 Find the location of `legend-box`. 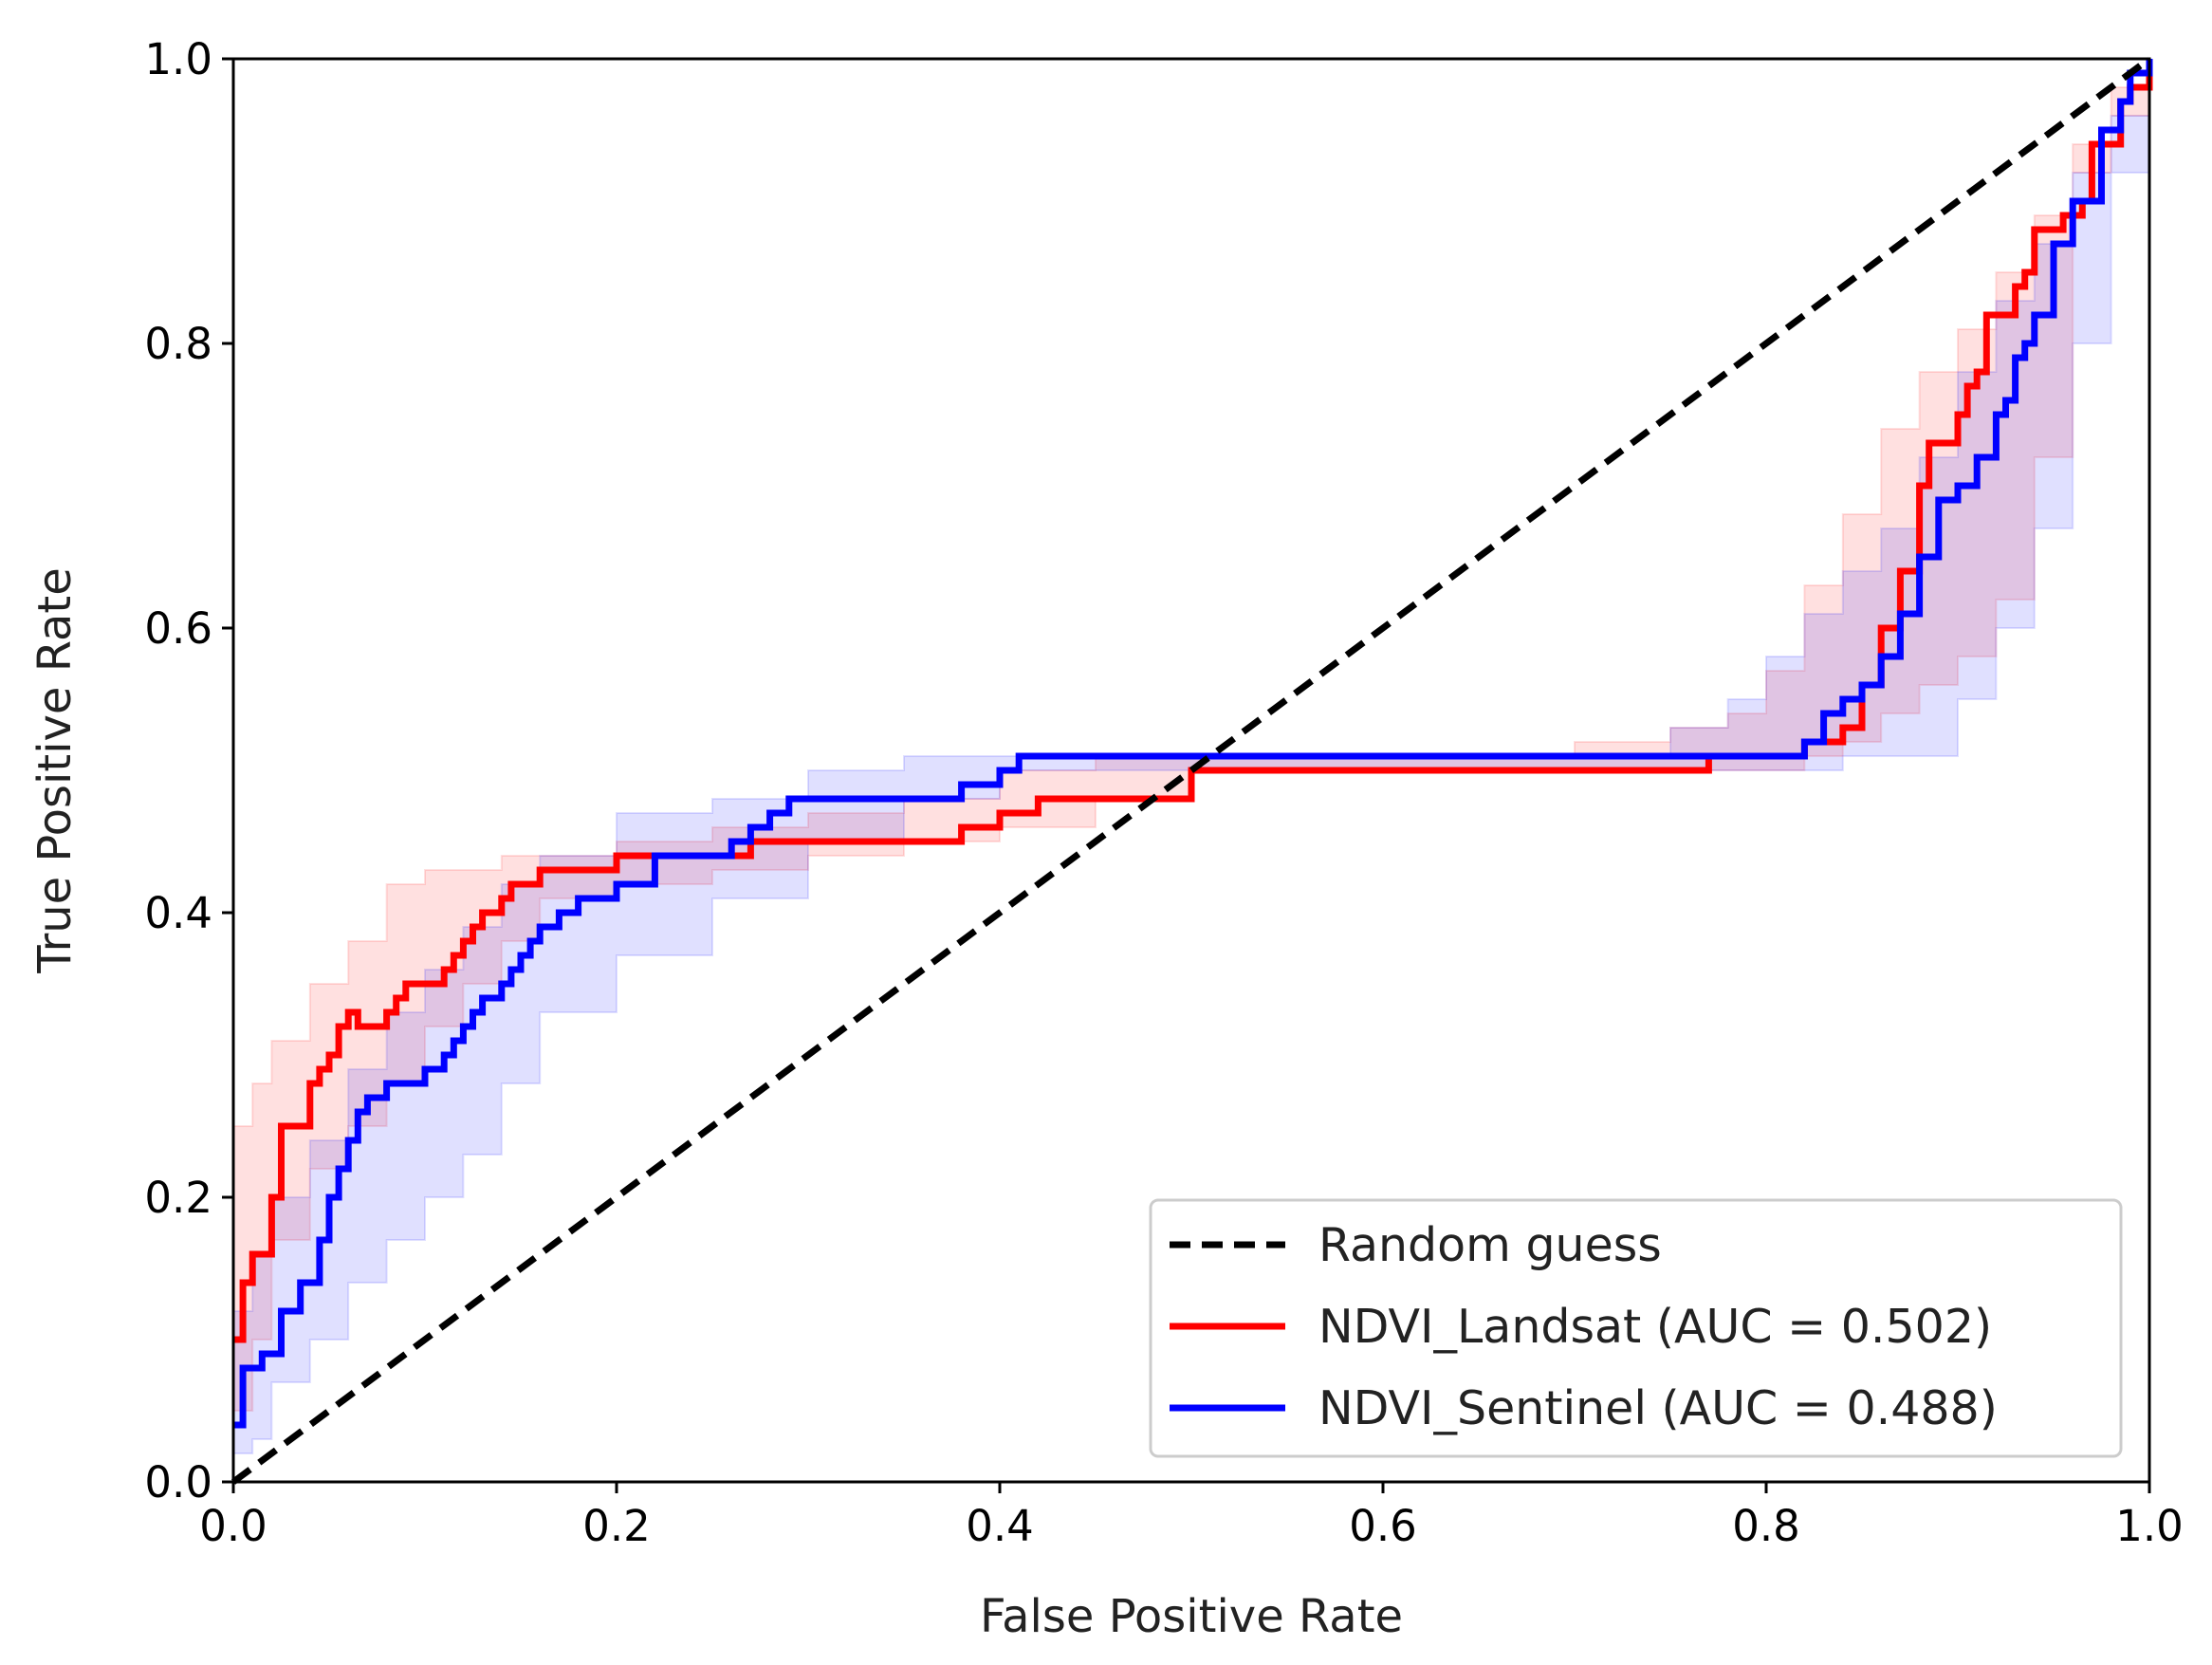

legend-box is located at coordinates (1636, 1328).